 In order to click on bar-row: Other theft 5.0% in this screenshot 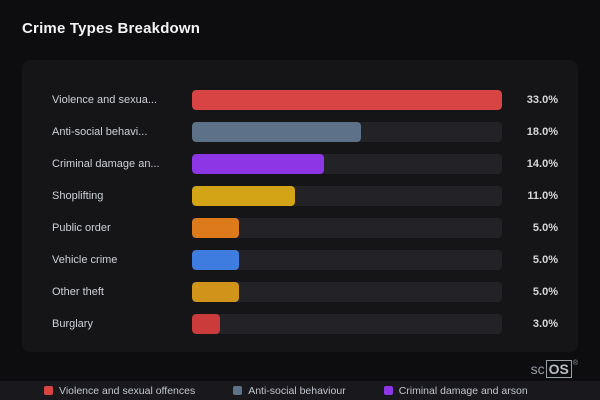, I will do `click(305, 292)`.